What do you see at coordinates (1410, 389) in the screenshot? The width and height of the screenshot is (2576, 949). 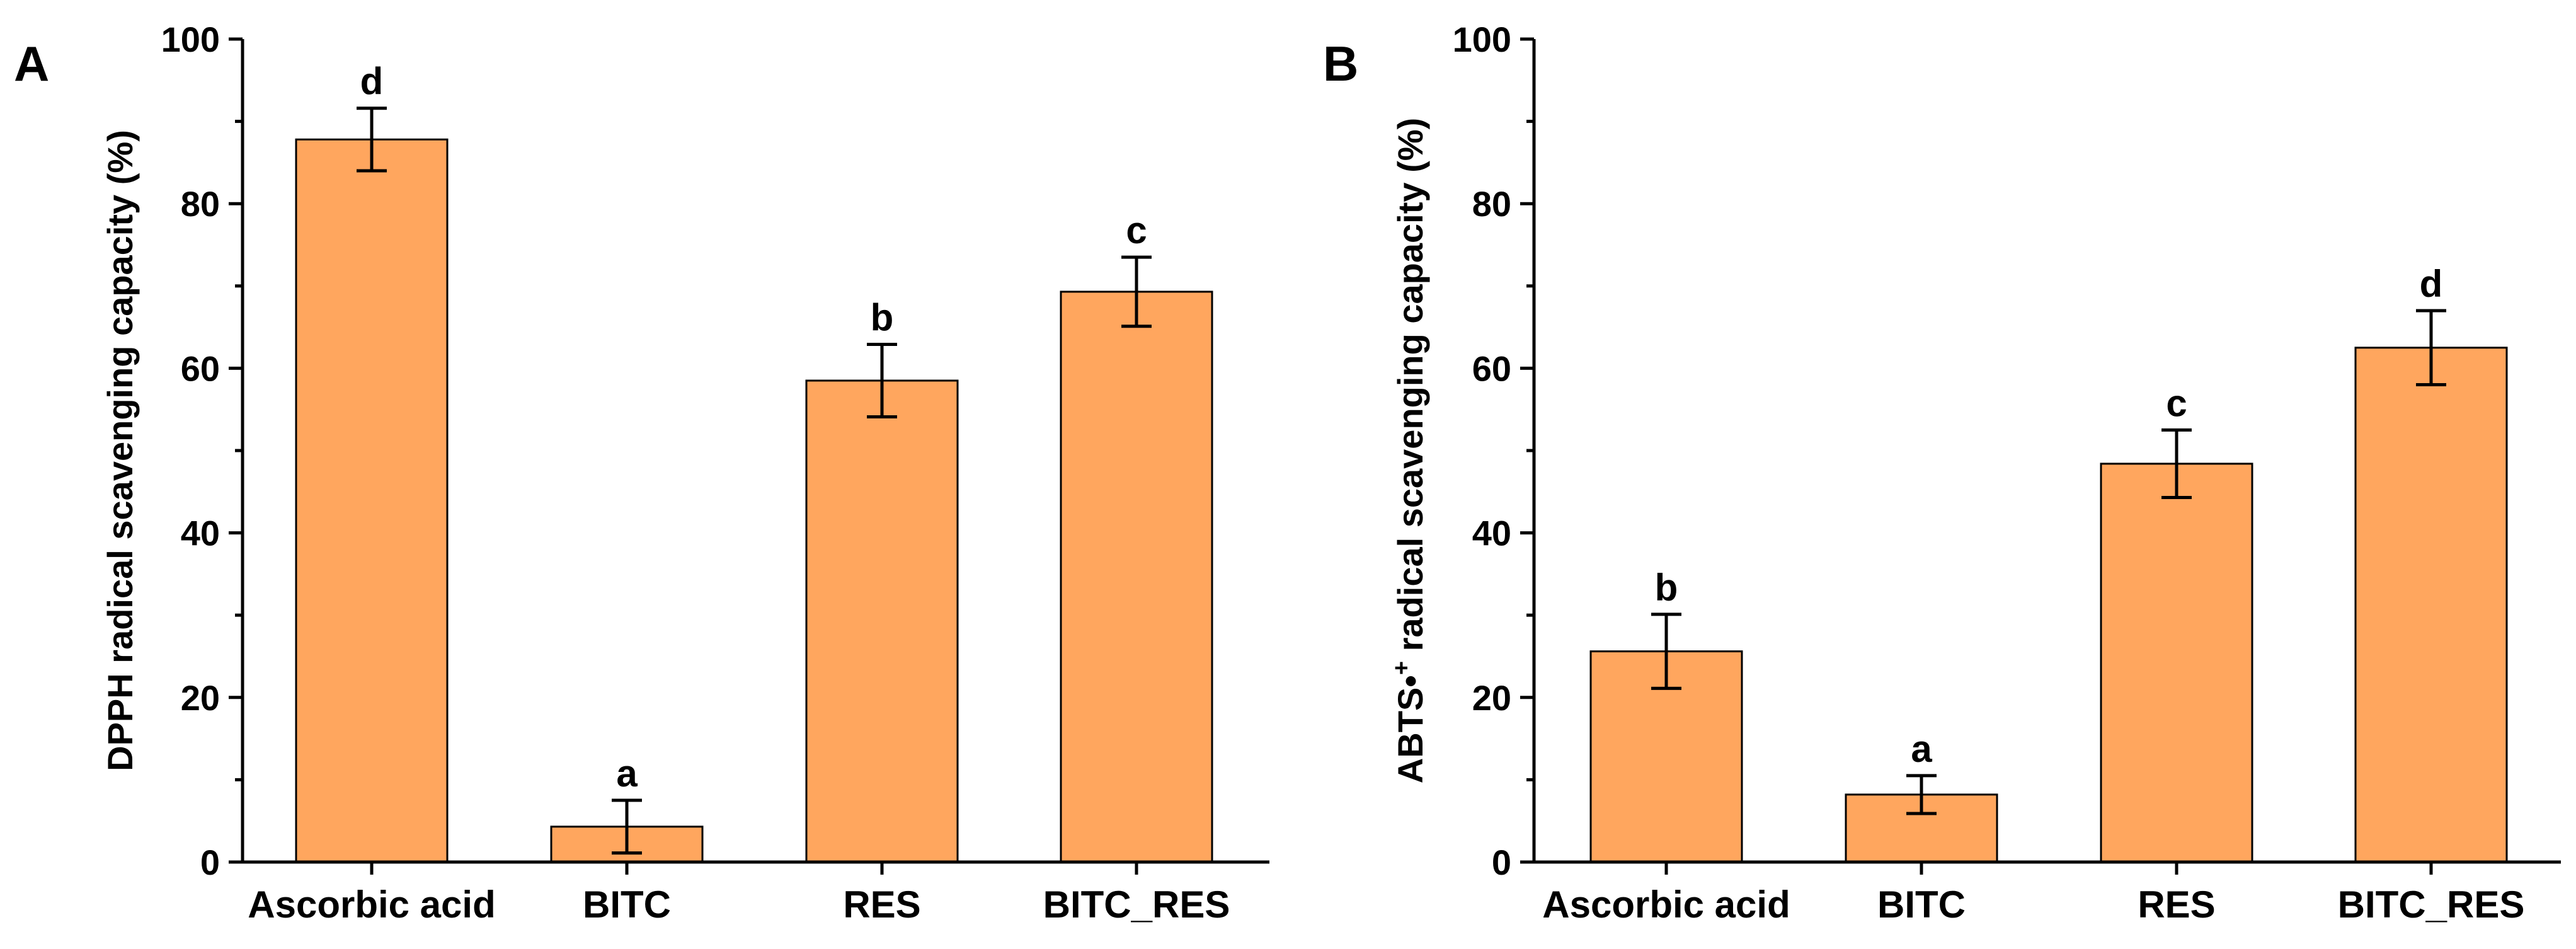 I see `y-axis-label-part: radical scavenging capacity (%)` at bounding box center [1410, 389].